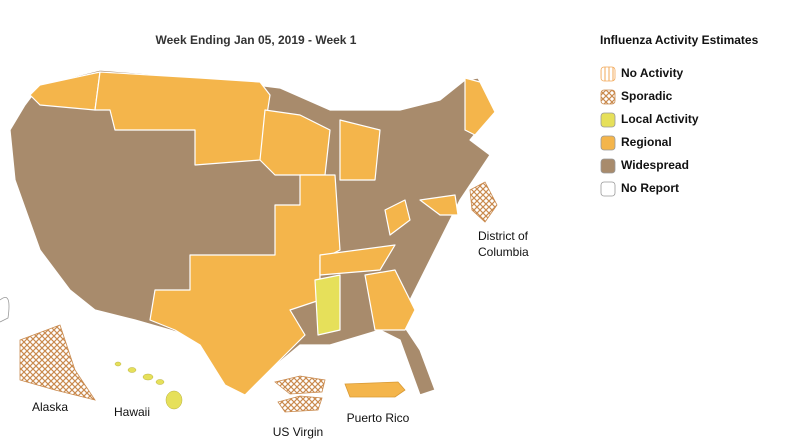  I want to click on state-md, so click(439, 205).